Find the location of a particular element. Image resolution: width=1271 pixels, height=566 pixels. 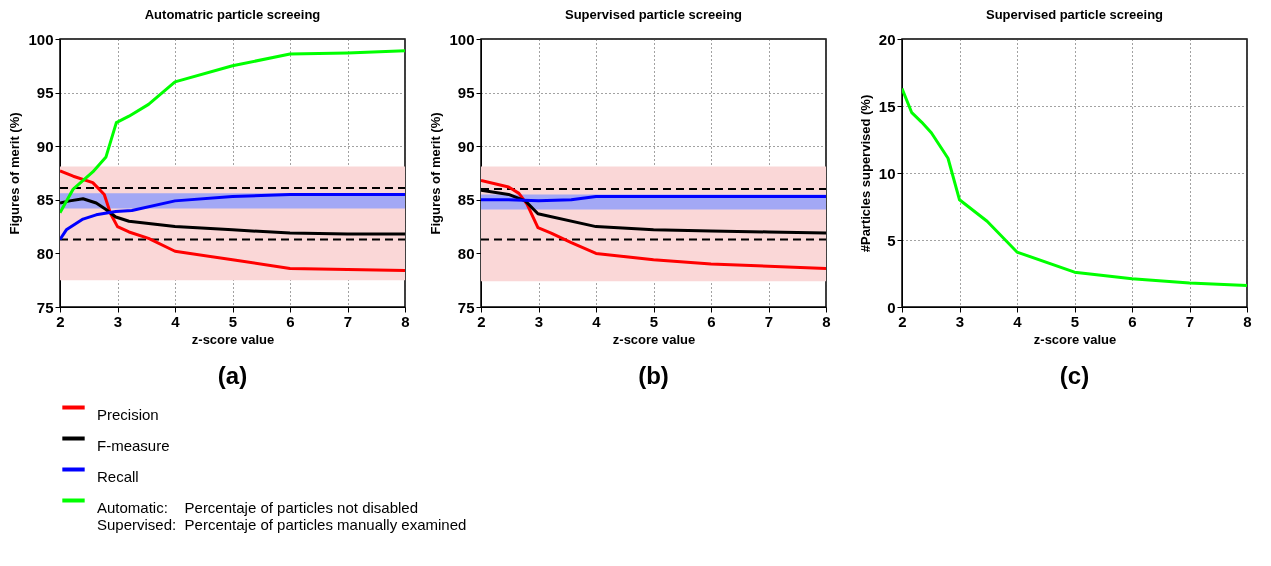

chart-title: Automatric particle screeing is located at coordinates (232, 14).